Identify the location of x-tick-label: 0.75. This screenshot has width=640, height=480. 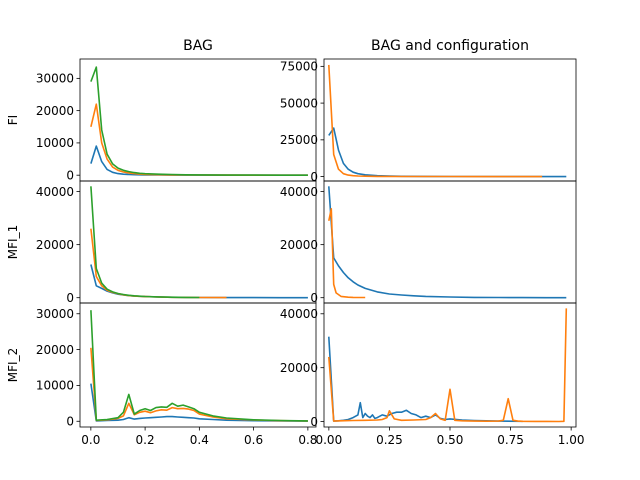
(510, 440).